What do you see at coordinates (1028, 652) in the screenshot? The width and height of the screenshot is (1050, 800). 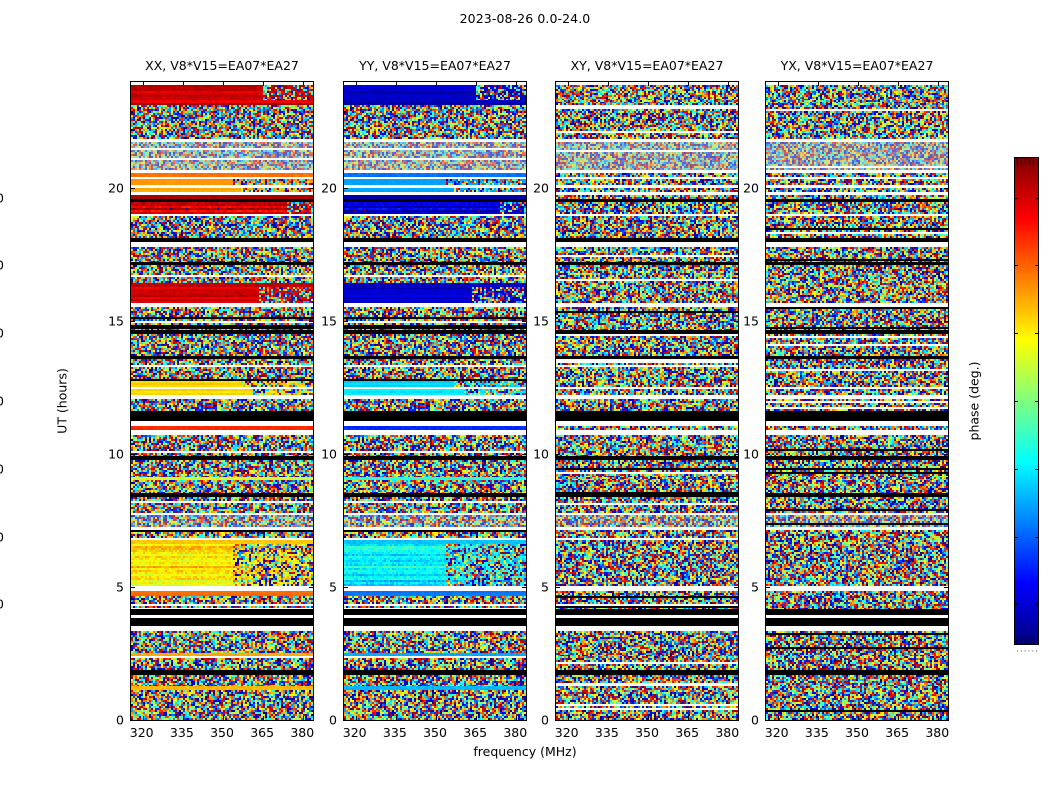 I see `colorbar-underflow-hatch: ······` at bounding box center [1028, 652].